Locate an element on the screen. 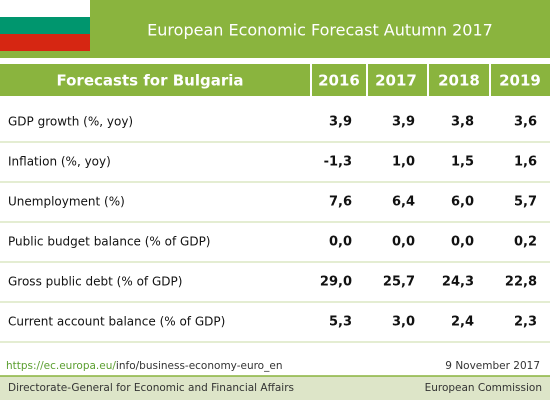 This screenshot has width=550, height=400. cell-value: 1,5 is located at coordinates (462, 162).